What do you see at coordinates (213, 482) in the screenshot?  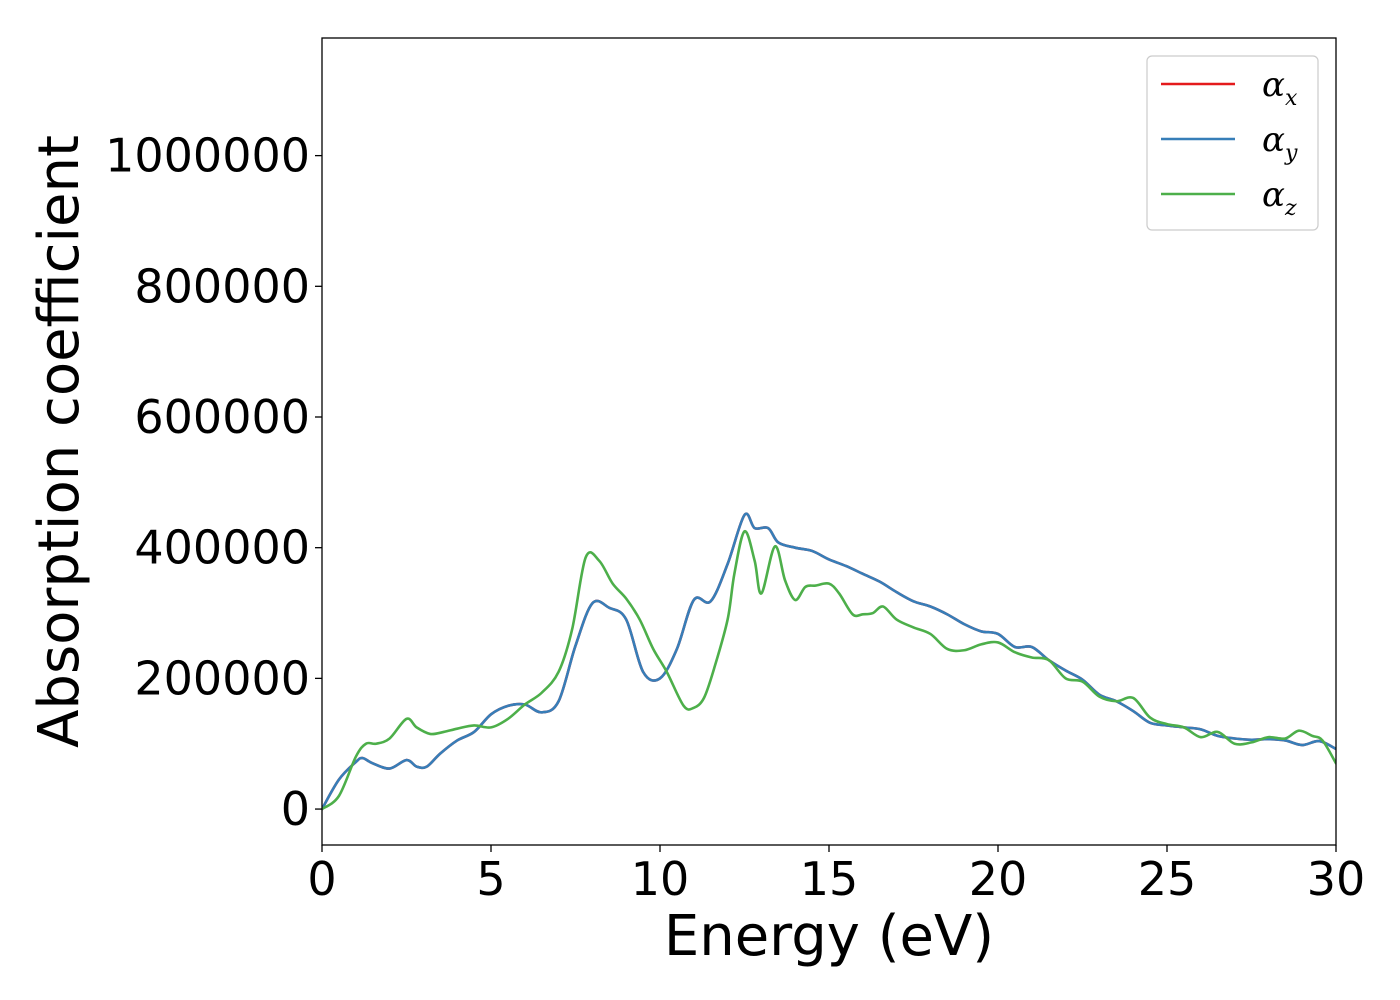 I see `y-axis-ticks: 0 200000 400000 600000 800000 1000000` at bounding box center [213, 482].